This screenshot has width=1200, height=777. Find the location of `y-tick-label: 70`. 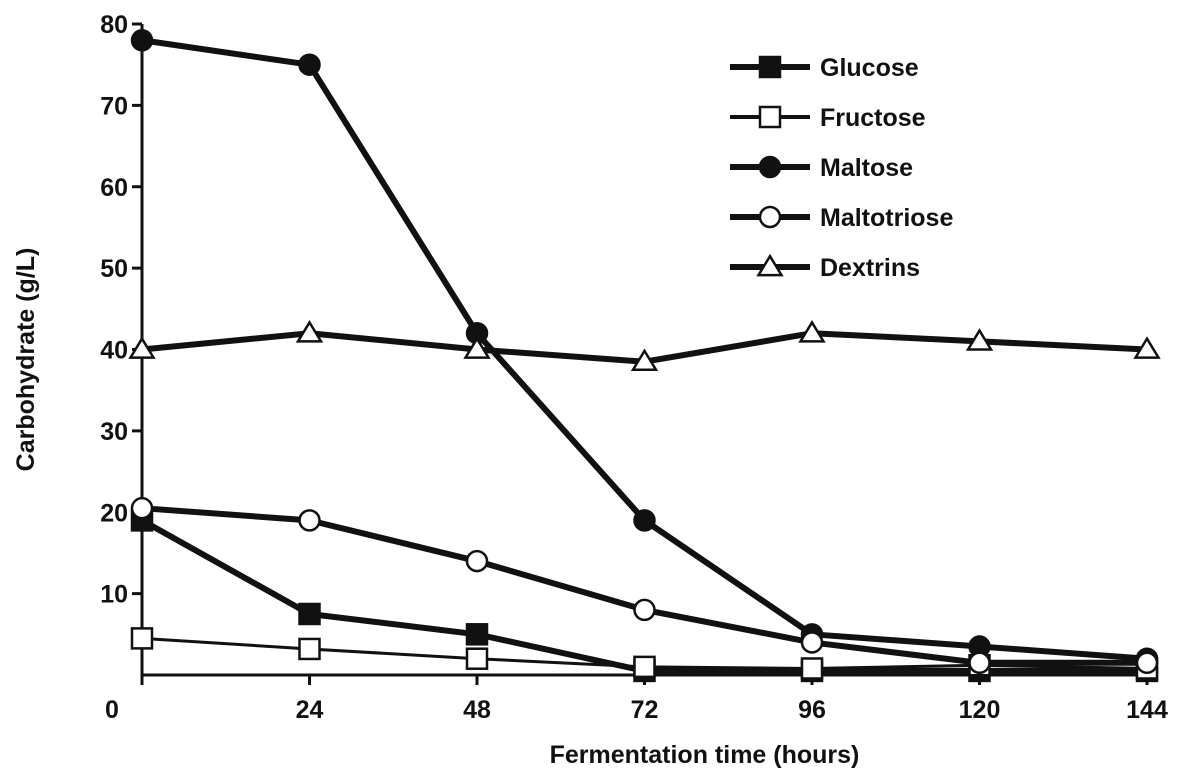

y-tick-label: 70 is located at coordinates (114, 106).